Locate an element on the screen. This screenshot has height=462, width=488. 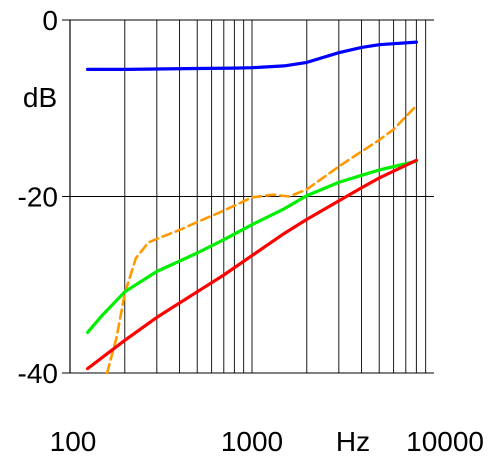
x-tick-label: 1000 is located at coordinates (252, 441).